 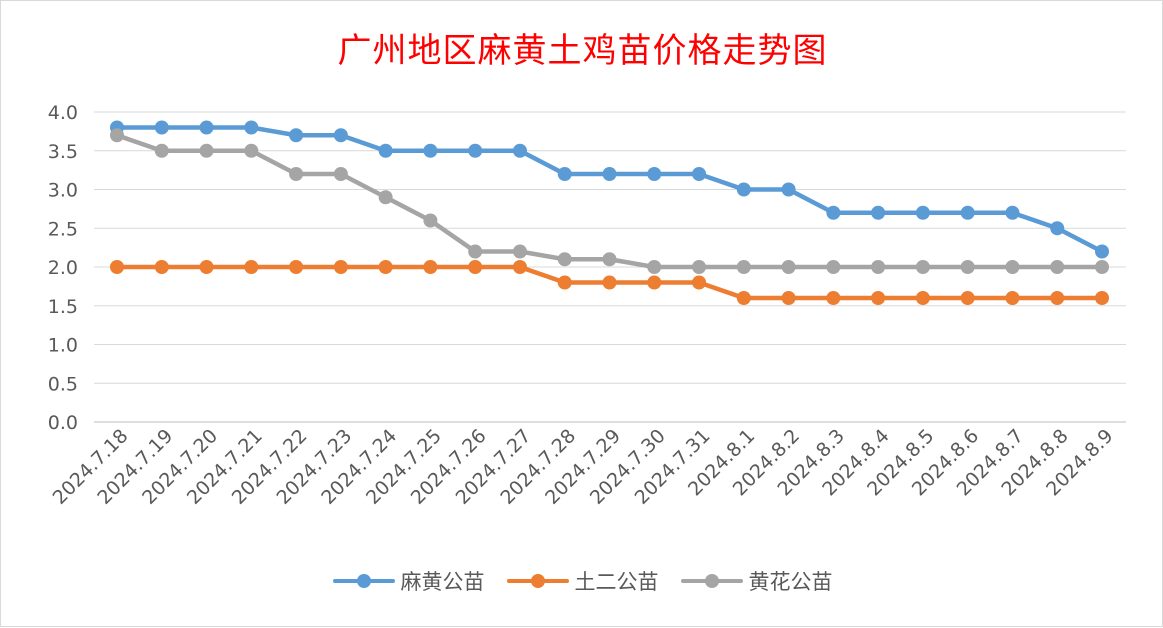 What do you see at coordinates (63, 191) in the screenshot?
I see `y-tick-label: 3.0` at bounding box center [63, 191].